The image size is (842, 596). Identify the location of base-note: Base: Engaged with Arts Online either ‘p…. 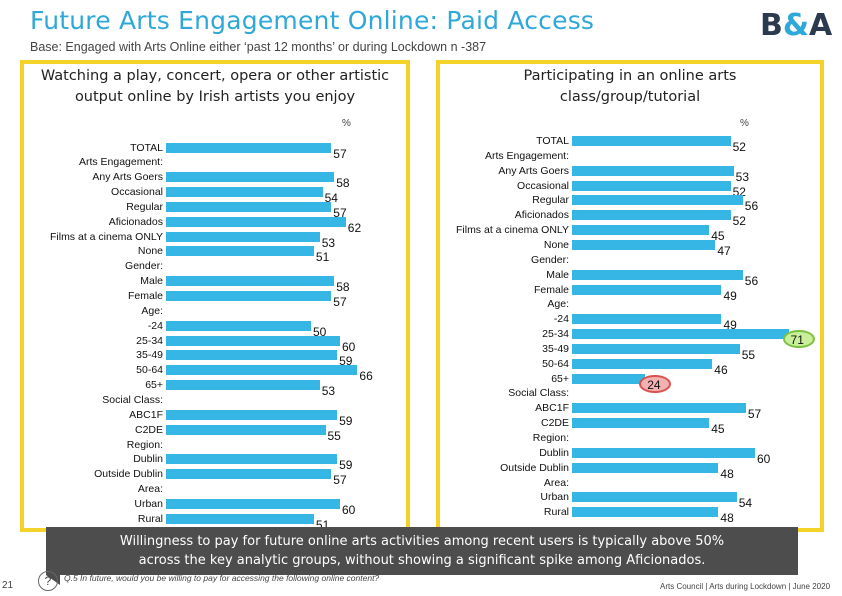
(258, 47).